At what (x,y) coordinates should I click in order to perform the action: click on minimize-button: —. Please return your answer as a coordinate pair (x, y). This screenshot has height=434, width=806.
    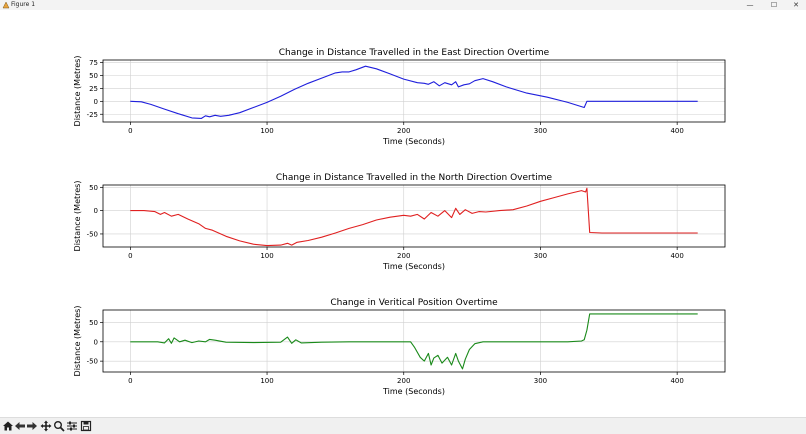
    Looking at the image, I should click on (750, 5).